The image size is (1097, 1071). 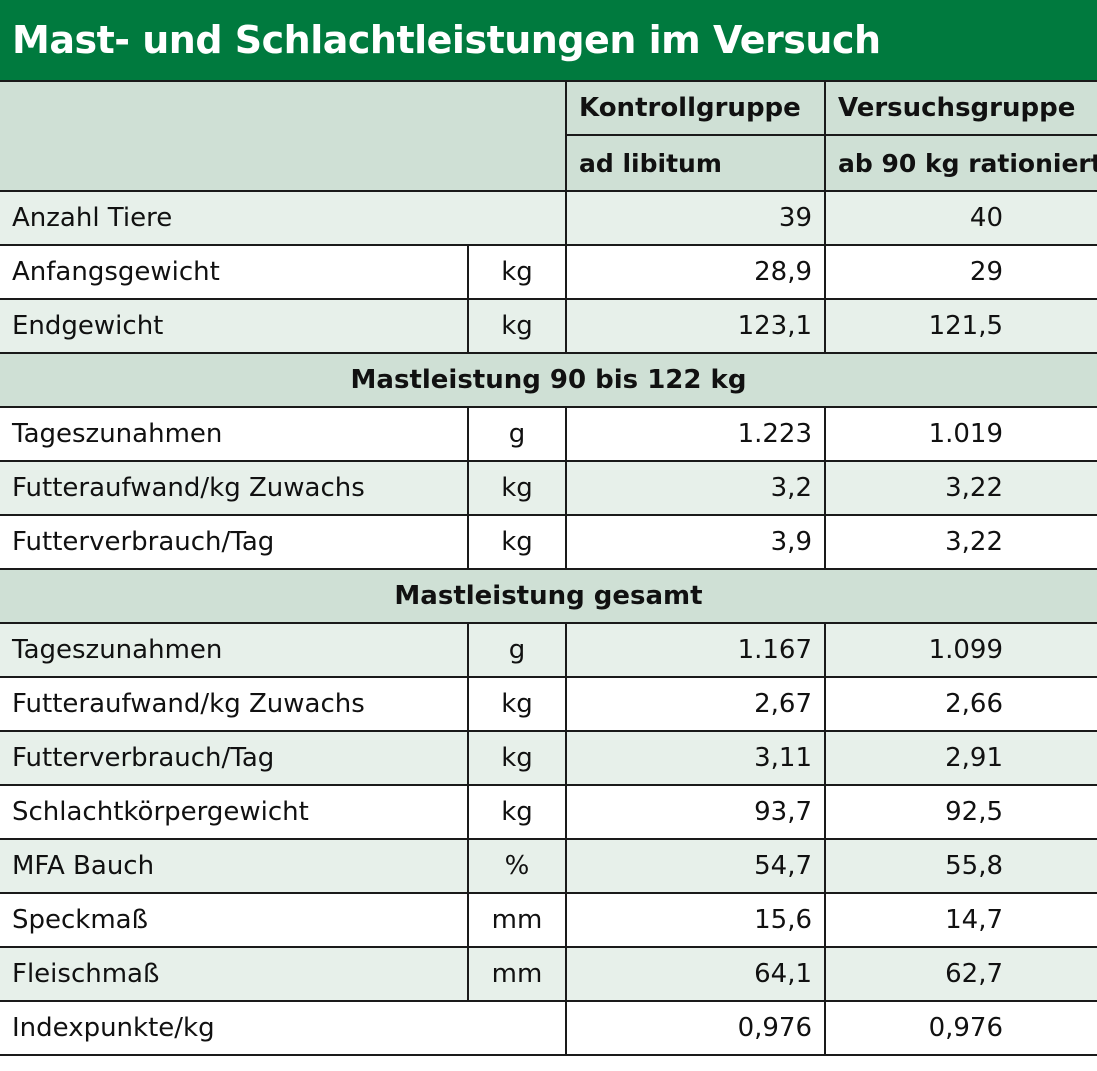 What do you see at coordinates (695, 1028) in the screenshot?
I see `control-value: 0,976` at bounding box center [695, 1028].